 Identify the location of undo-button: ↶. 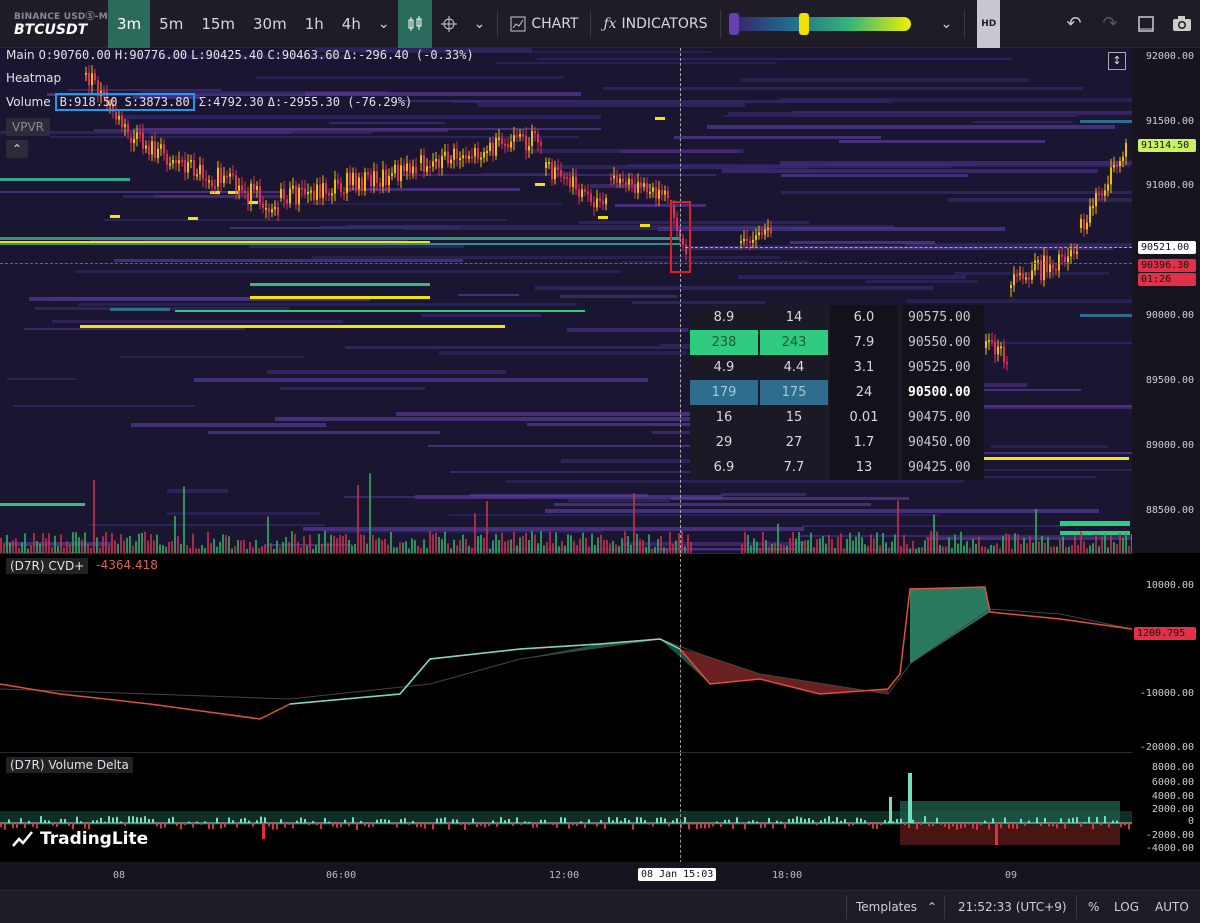
(1074, 24).